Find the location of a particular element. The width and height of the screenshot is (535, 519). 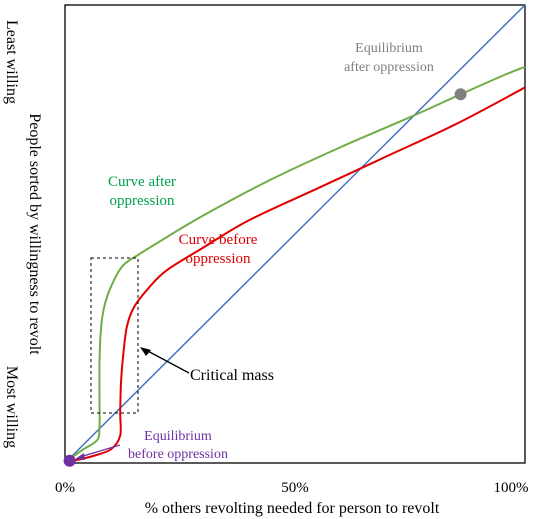

y-axis-top-label: Least willing is located at coordinates (11, 62).